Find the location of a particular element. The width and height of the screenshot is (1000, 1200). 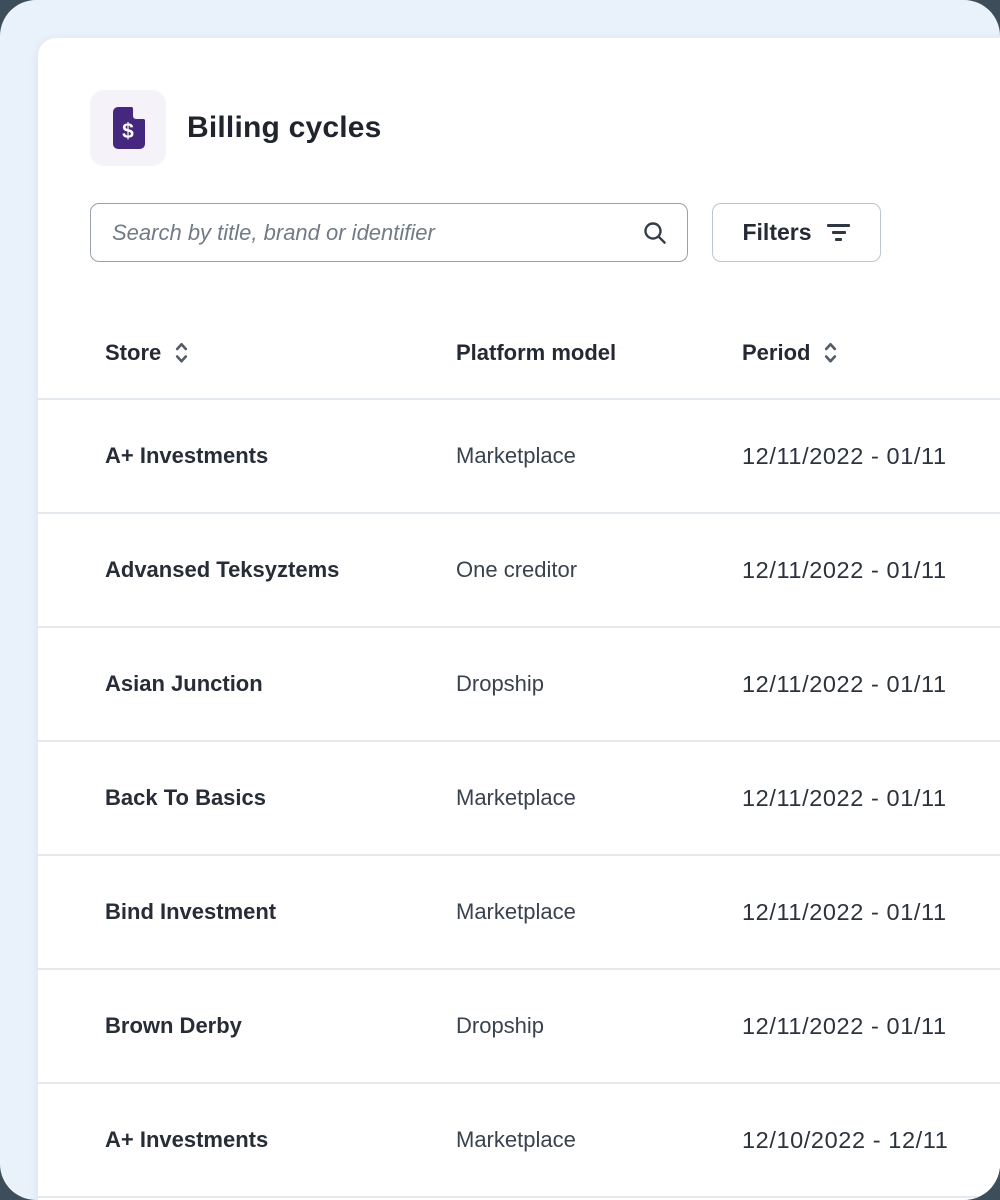

invoice-icon: $ is located at coordinates (129, 128).